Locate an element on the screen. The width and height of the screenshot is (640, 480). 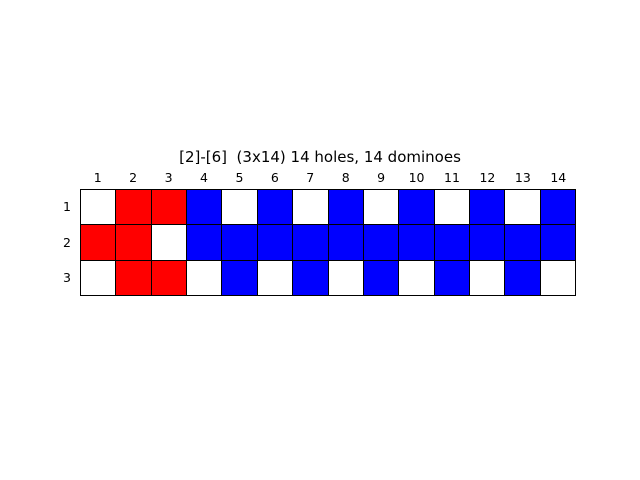
row-label: 1 is located at coordinates (67, 206).